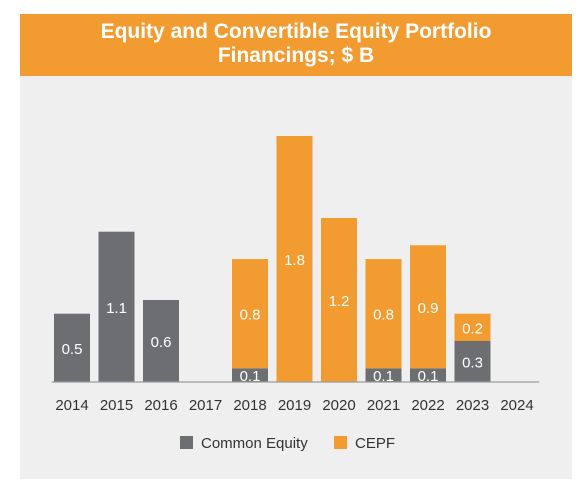 The image size is (580, 496). I want to click on data-label-common-equity-2014: 0.5, so click(72, 349).